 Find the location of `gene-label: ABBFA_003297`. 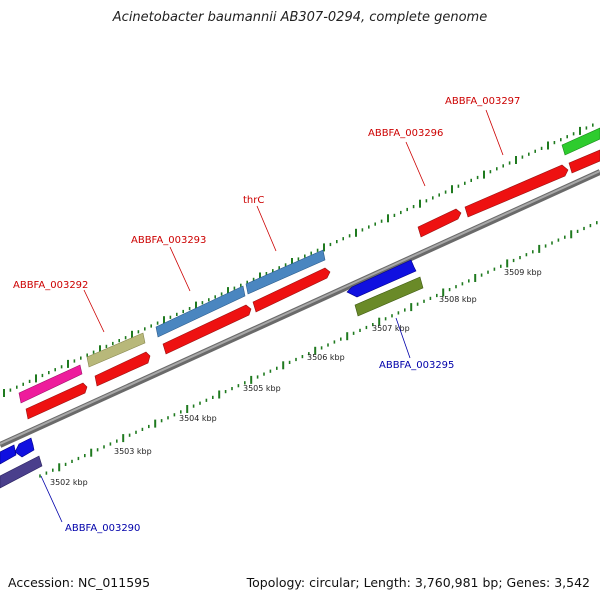

gene-label: ABBFA_003297 is located at coordinates (482, 101).